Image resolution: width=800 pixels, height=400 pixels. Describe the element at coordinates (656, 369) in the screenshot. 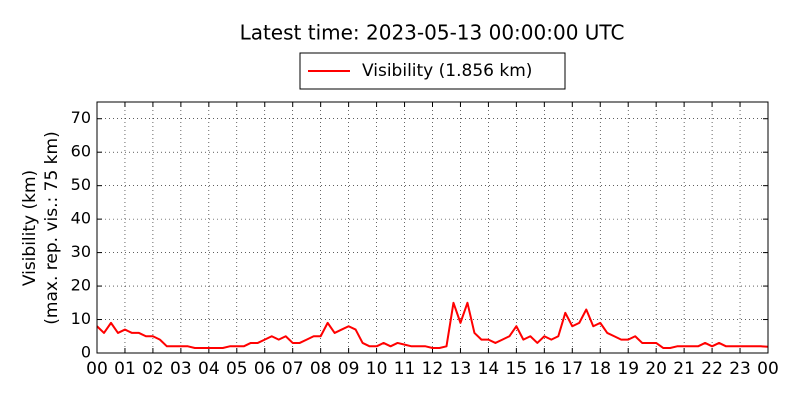

I see `x-tick-label: 20` at that location.